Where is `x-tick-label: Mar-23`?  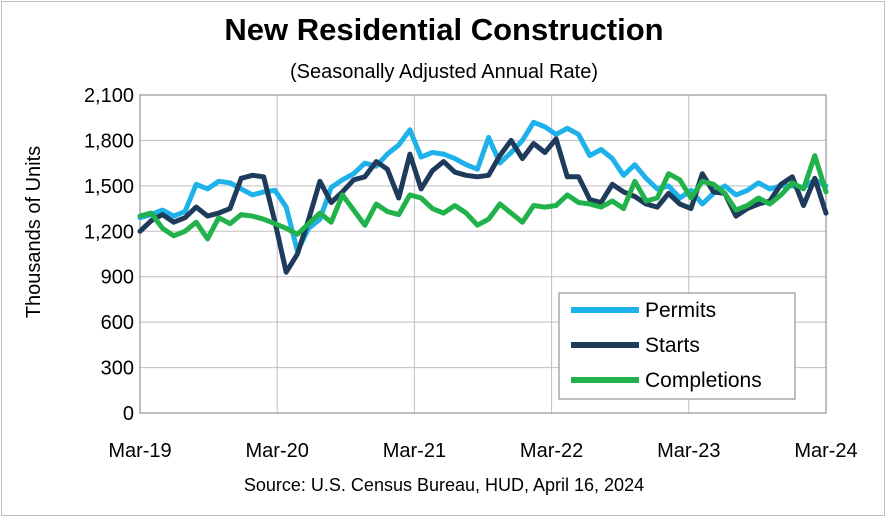
x-tick-label: Mar-23 is located at coordinates (688, 451).